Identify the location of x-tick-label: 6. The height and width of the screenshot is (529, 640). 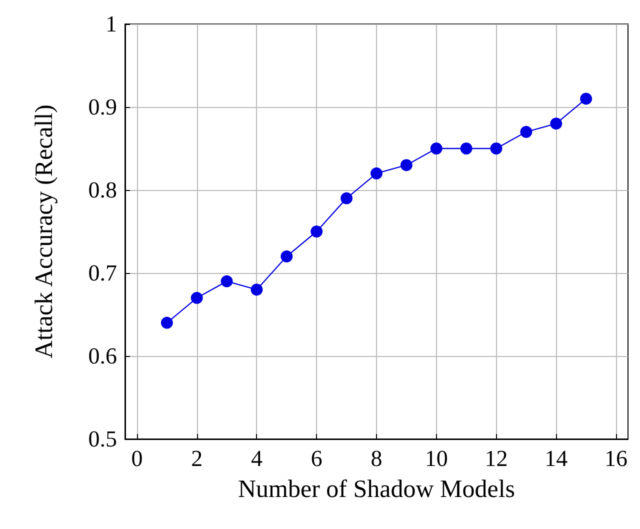
(316, 458).